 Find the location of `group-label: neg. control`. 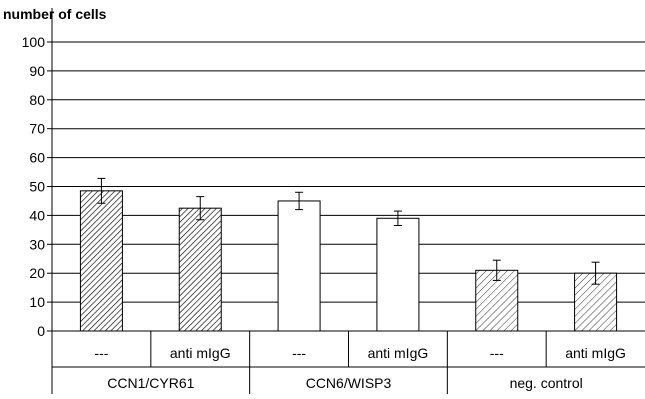

group-label: neg. control is located at coordinates (546, 383).